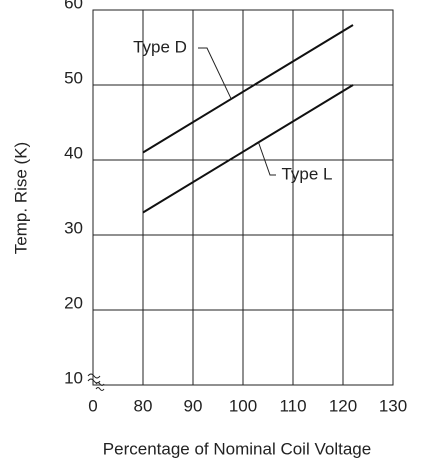 The width and height of the screenshot is (430, 471). I want to click on x-tick-label: 110, so click(292, 405).